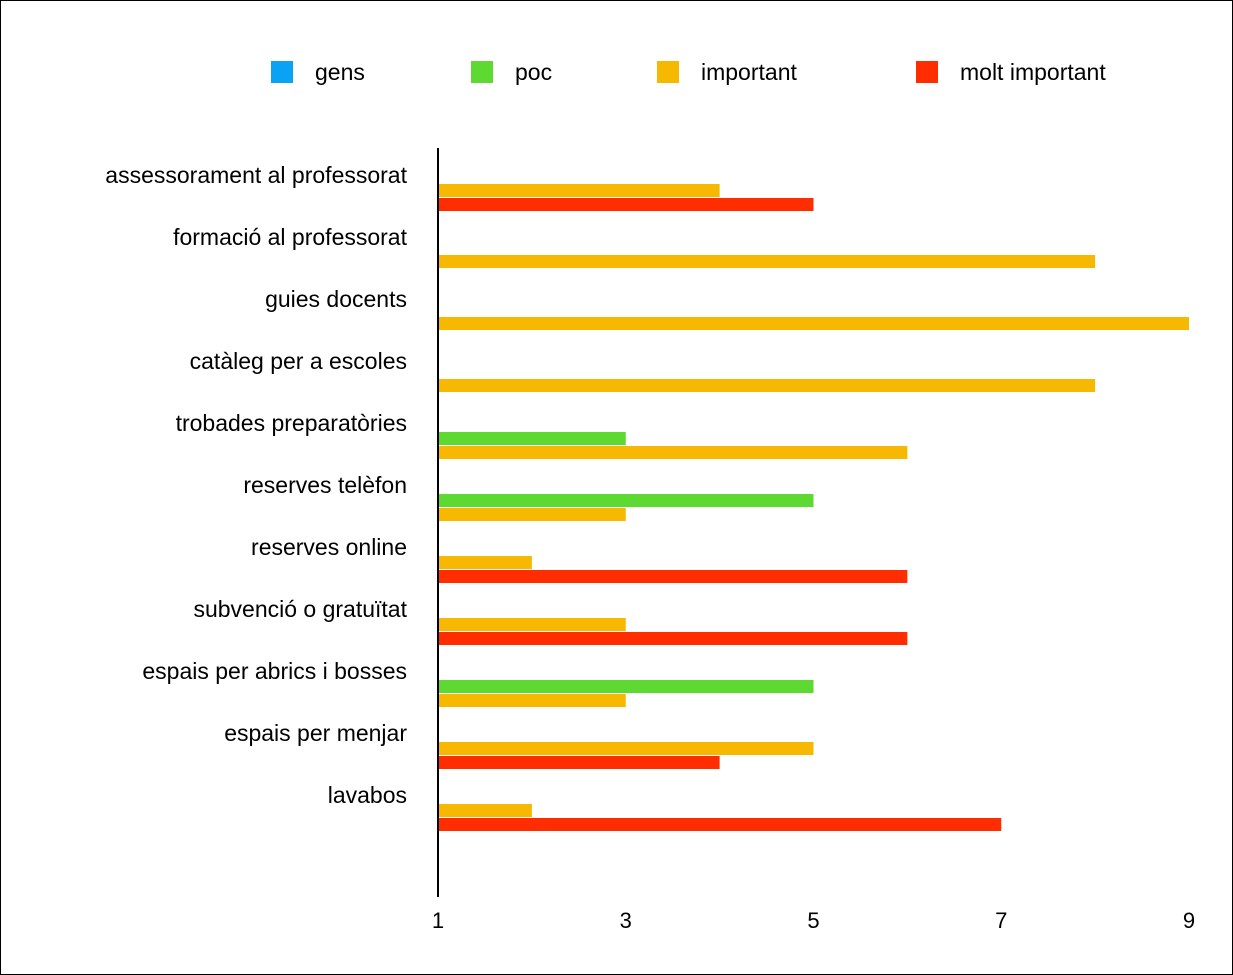 This screenshot has width=1233, height=975. I want to click on legend-item-molt-important: molt important, so click(1011, 72).